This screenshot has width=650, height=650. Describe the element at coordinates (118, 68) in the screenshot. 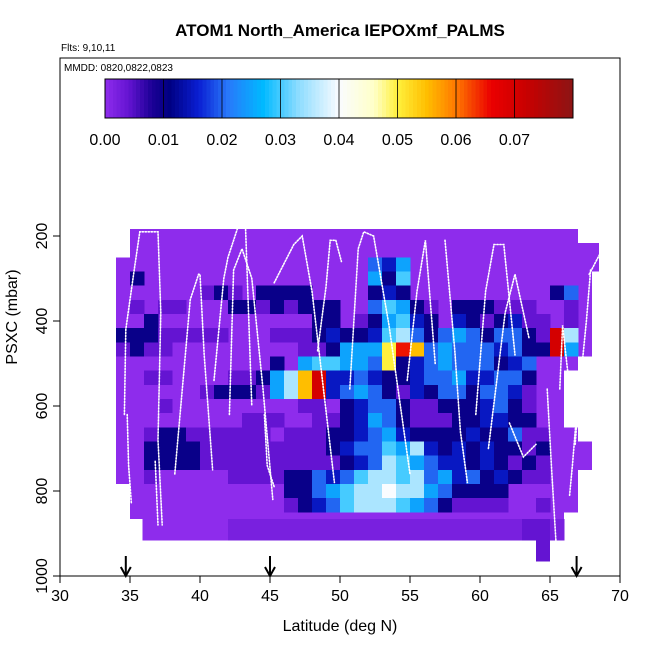

I see `dates-label: MMDD: 0820,0822,0823` at that location.